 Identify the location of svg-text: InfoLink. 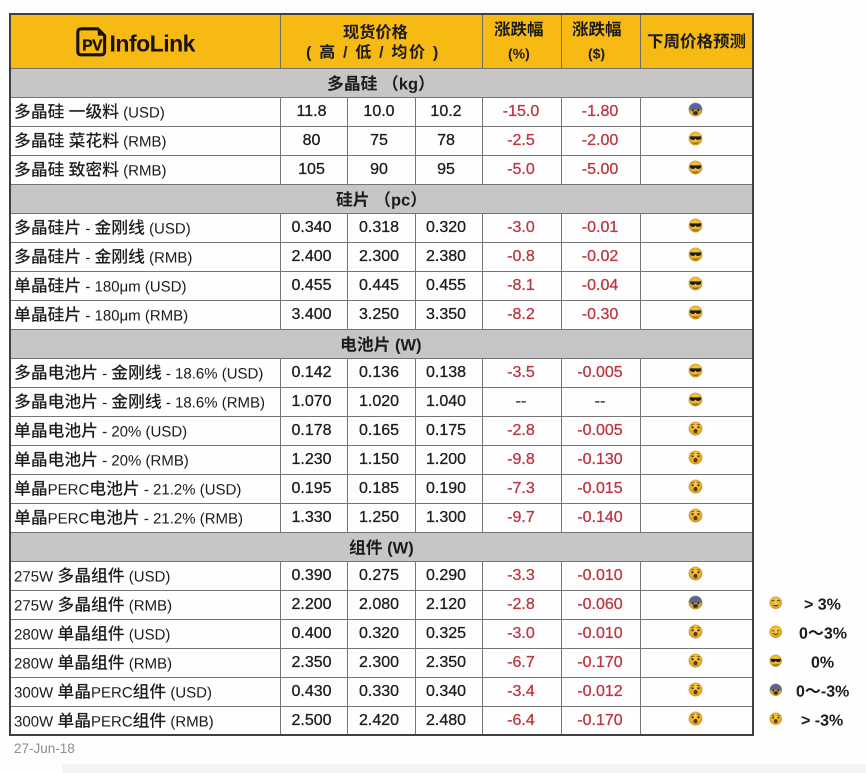
(153, 43).